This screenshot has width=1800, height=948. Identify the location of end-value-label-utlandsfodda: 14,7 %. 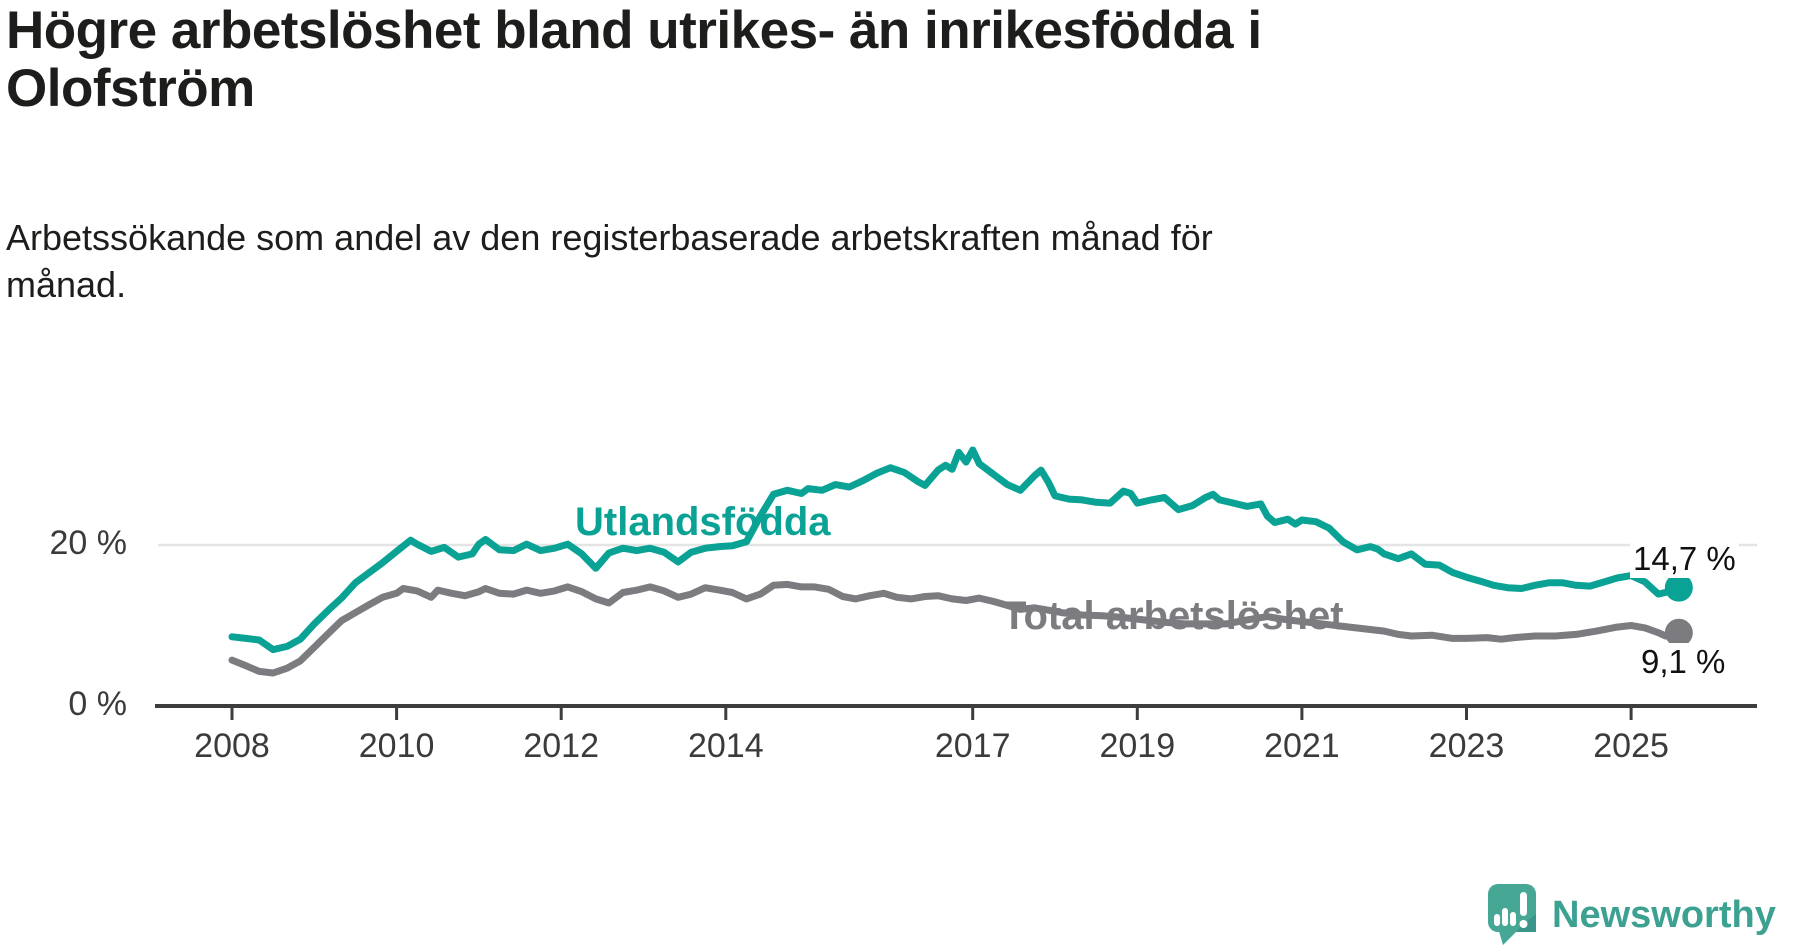
(1684, 559).